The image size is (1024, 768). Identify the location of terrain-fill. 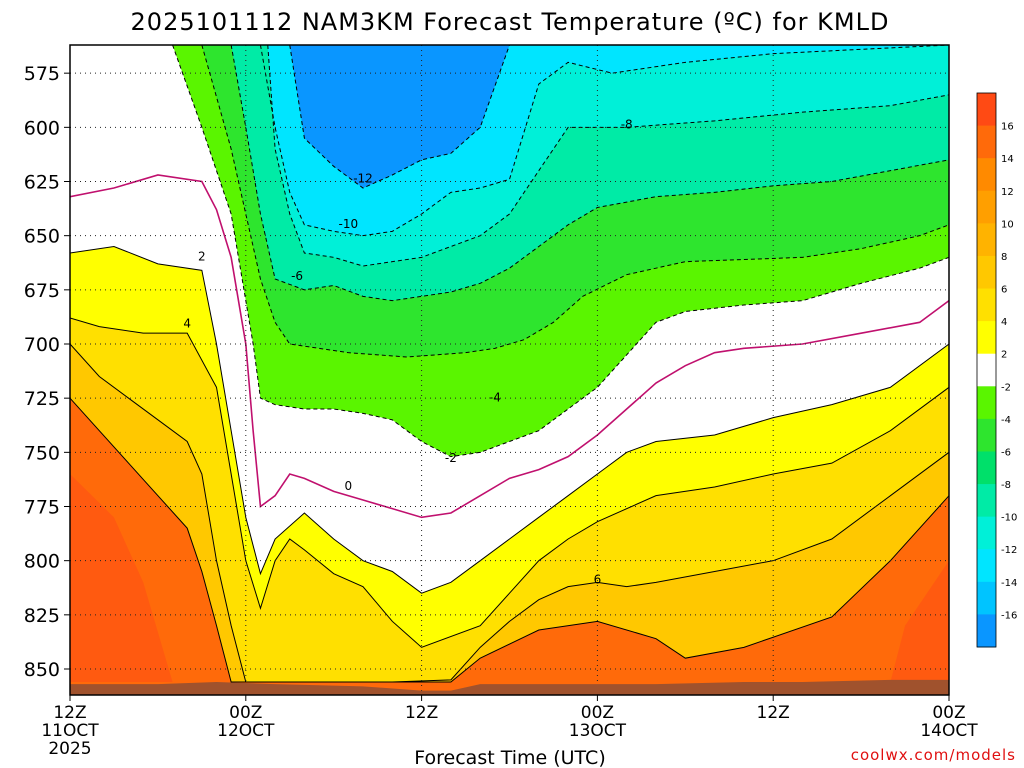
(509, 687).